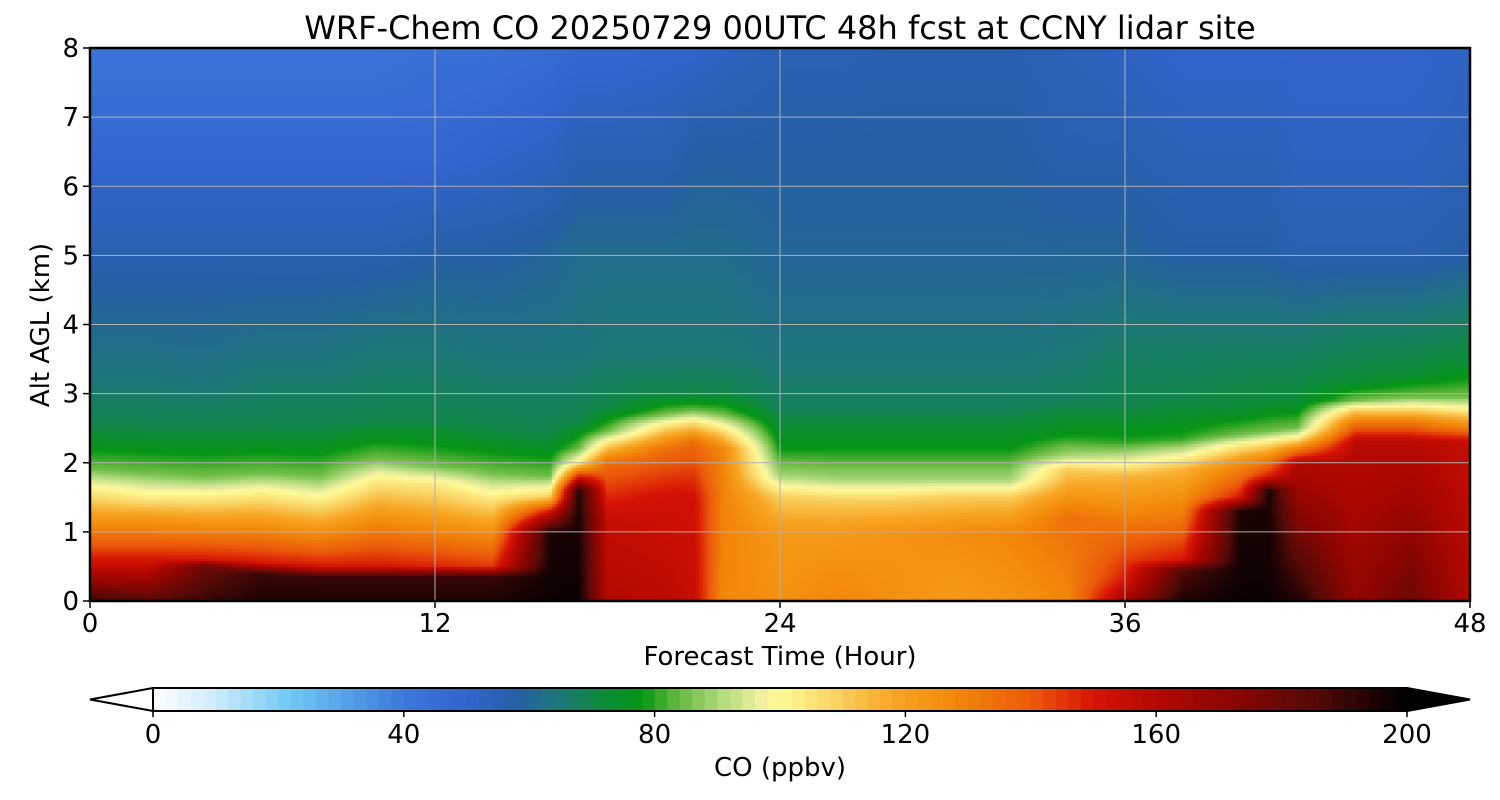 The height and width of the screenshot is (800, 1500). I want to click on y-tick-label: 3, so click(70, 395).